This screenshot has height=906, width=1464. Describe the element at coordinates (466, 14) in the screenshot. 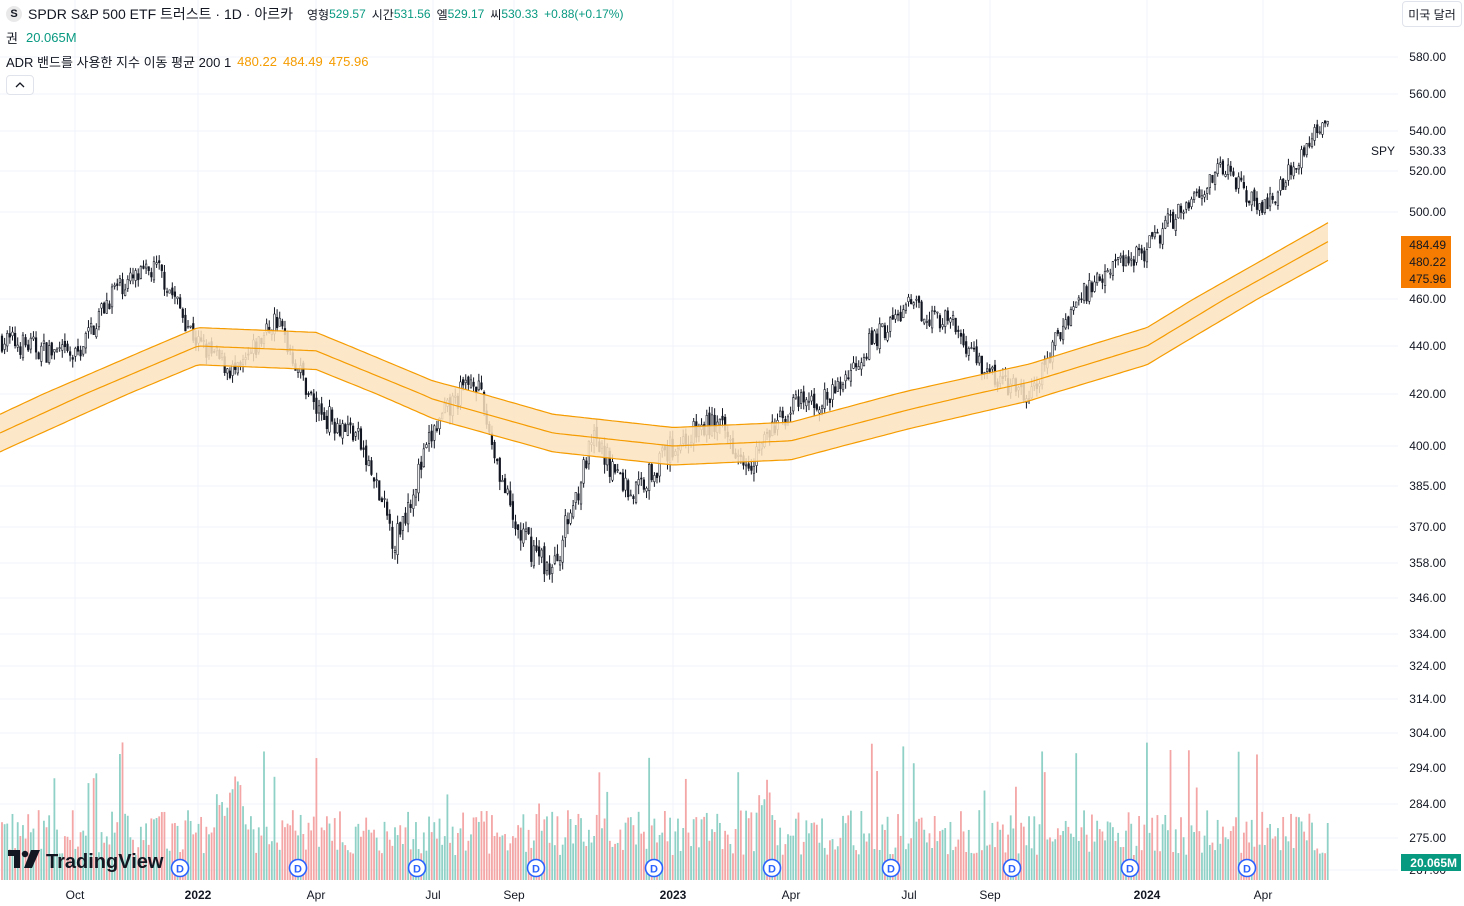

I see `low-value: 529.17` at that location.